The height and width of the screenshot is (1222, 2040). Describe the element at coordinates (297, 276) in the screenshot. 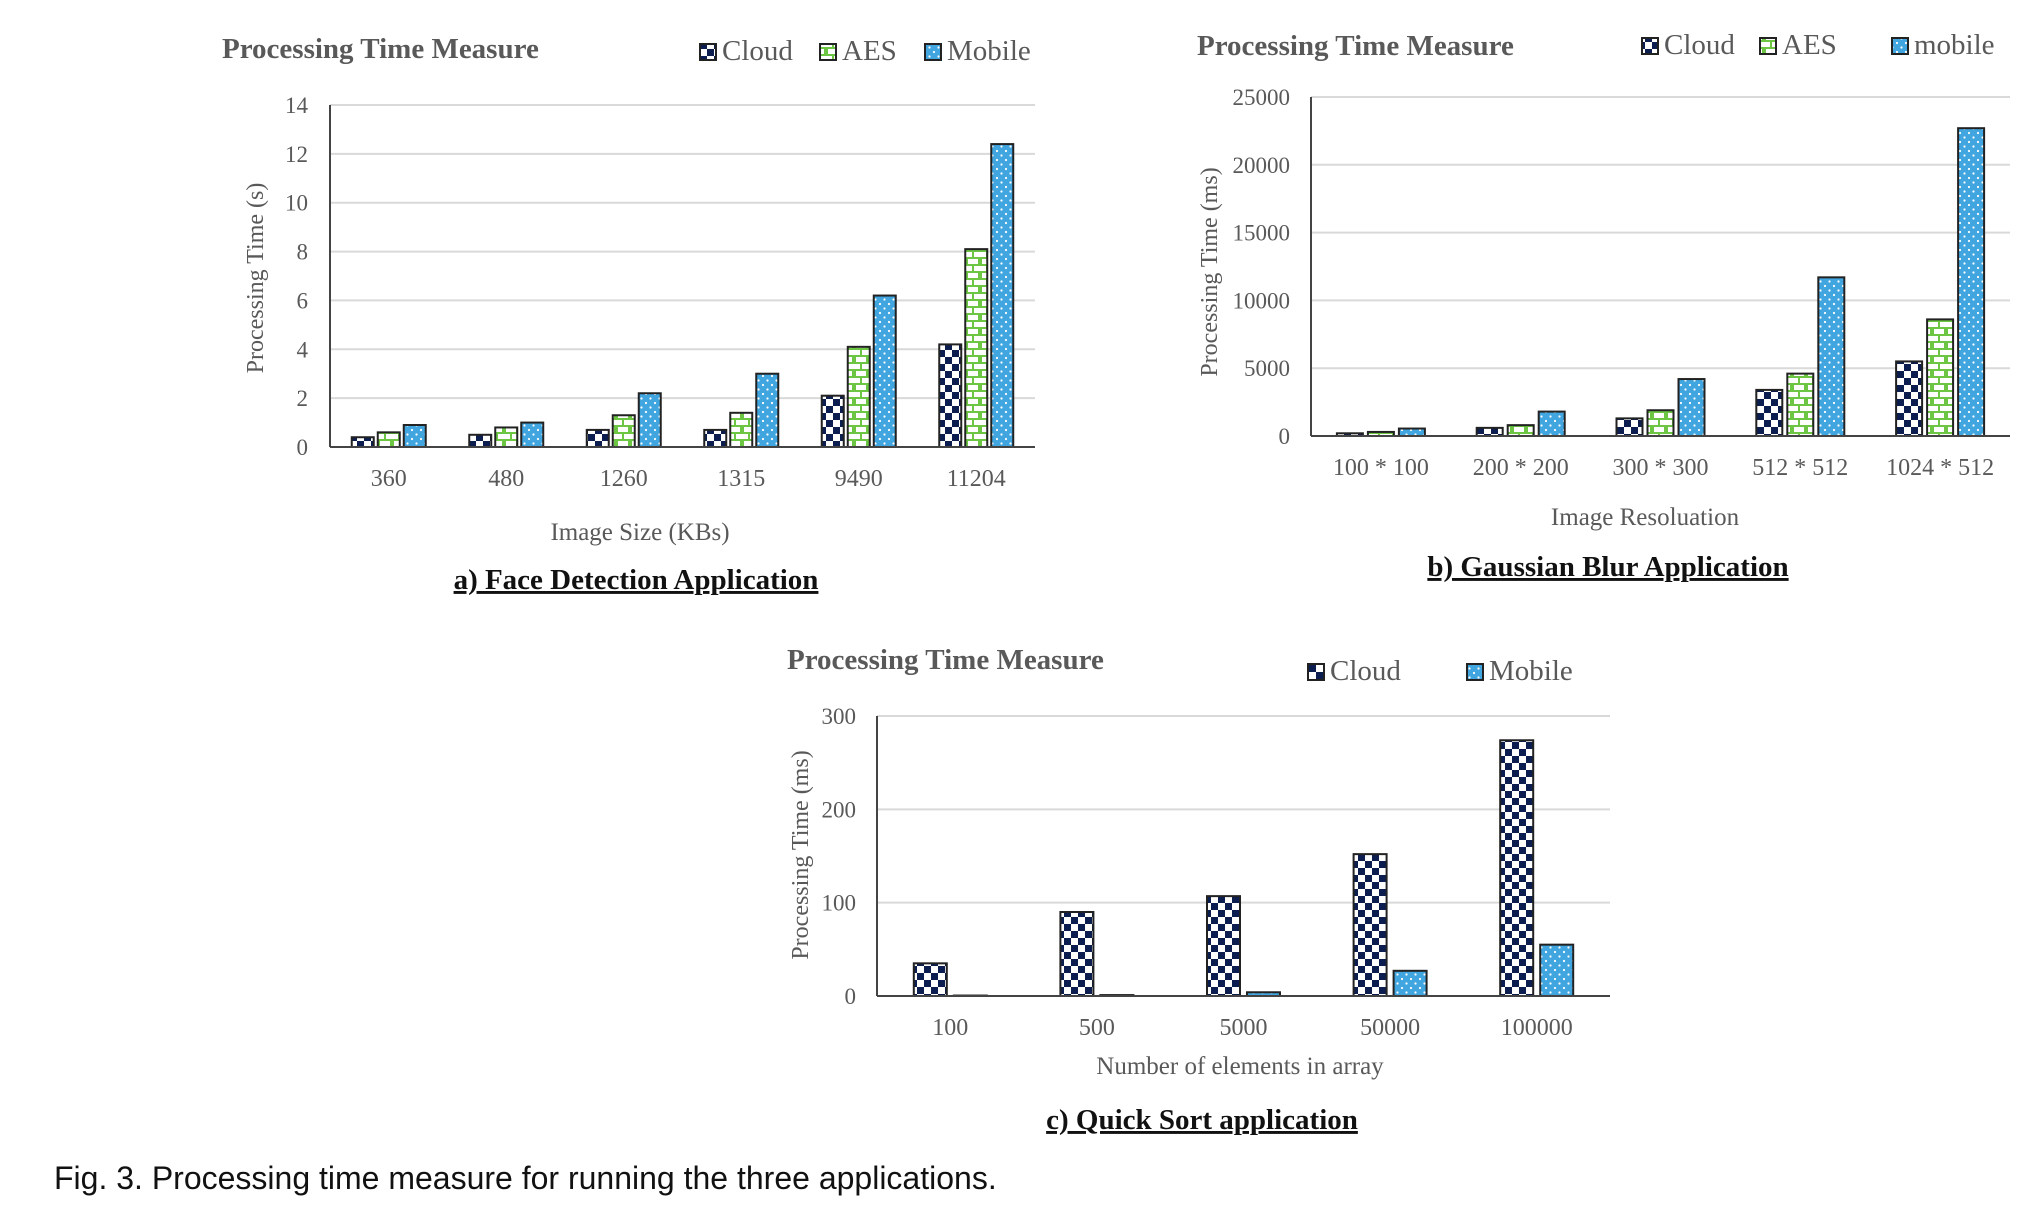

I see `y-axis-tick-labels: 0 2 4 6 8 10 12 14` at that location.